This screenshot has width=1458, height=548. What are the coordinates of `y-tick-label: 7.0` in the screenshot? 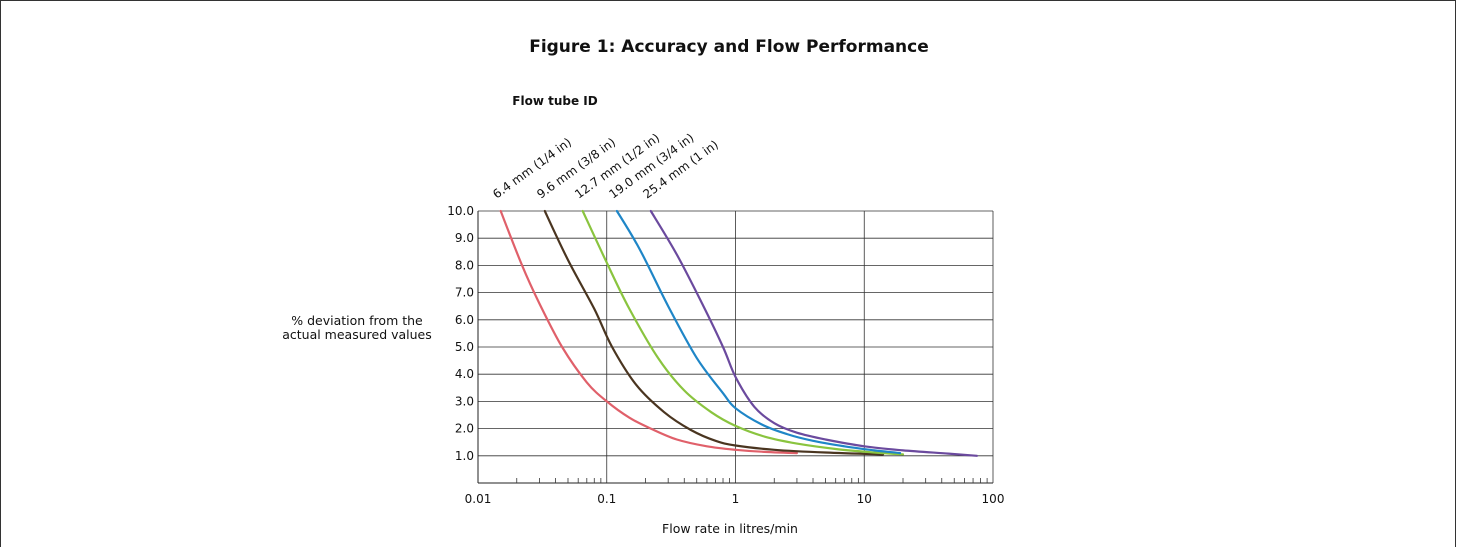 It's located at (464, 293).